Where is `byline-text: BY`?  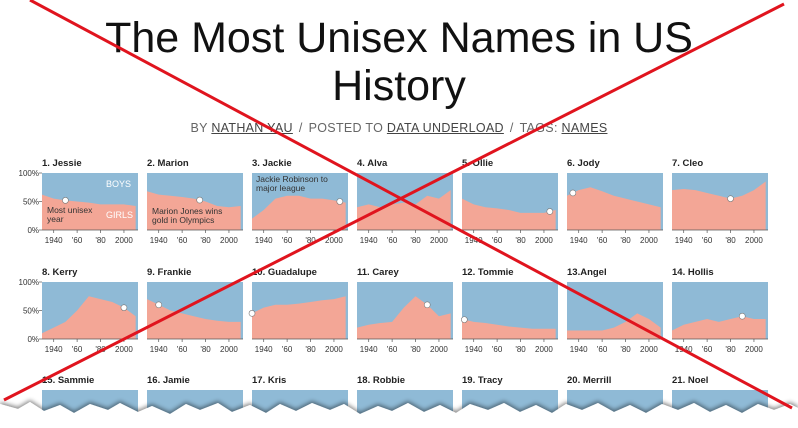 byline-text: BY is located at coordinates (199, 128).